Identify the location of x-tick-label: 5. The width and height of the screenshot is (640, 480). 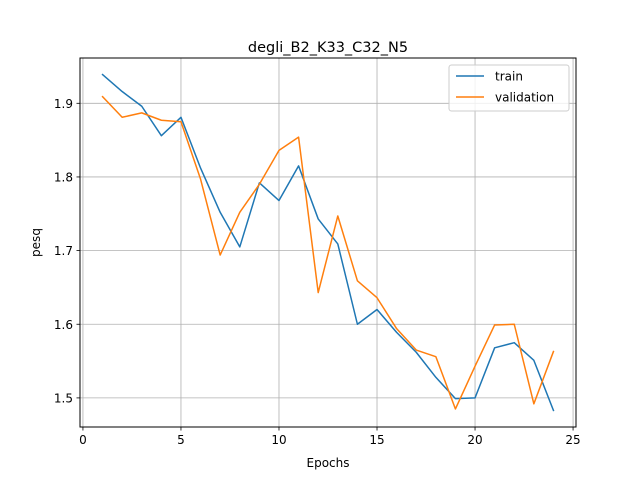
(181, 440).